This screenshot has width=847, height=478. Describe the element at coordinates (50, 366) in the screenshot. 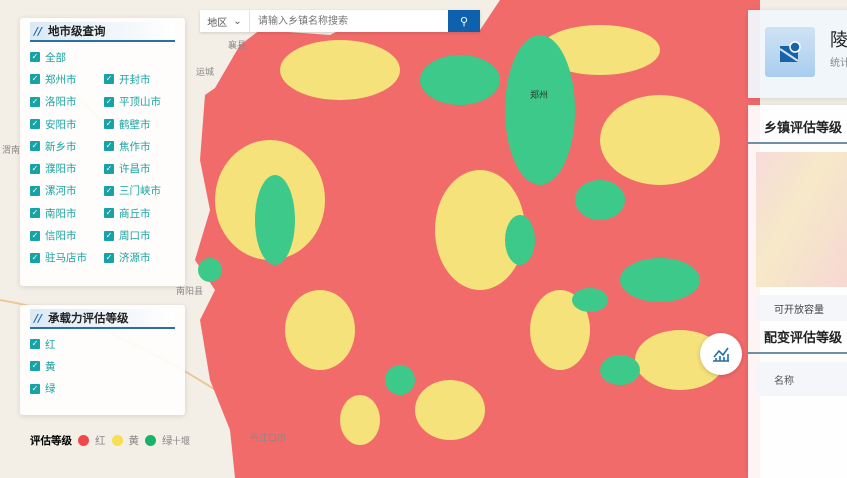

I see `checkbox-label: 黄` at that location.